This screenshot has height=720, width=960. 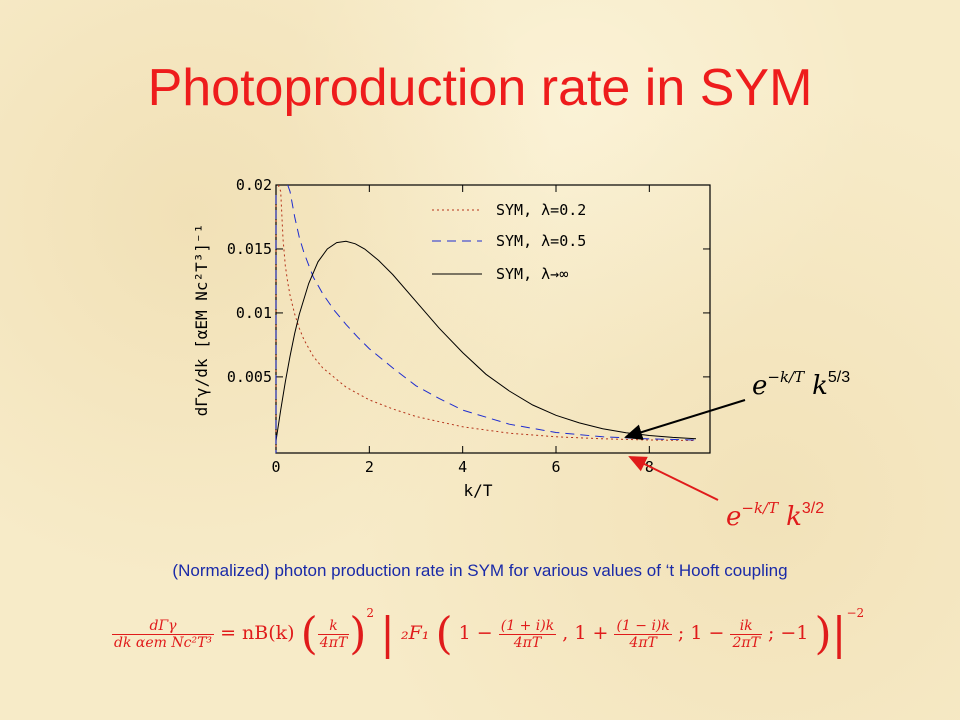 I want to click on red-annotation-pow: 3/2, so click(x=813, y=508).